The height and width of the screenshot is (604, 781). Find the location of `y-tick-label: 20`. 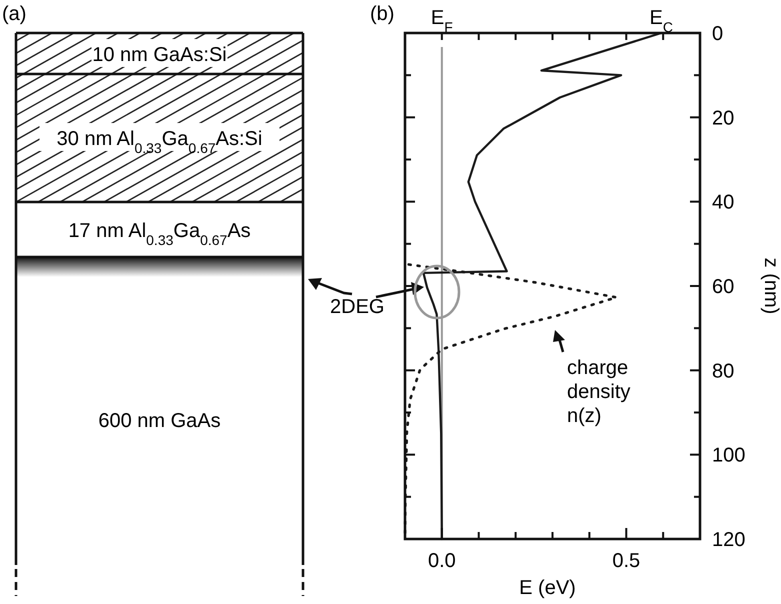

y-tick-label: 20 is located at coordinates (723, 118).